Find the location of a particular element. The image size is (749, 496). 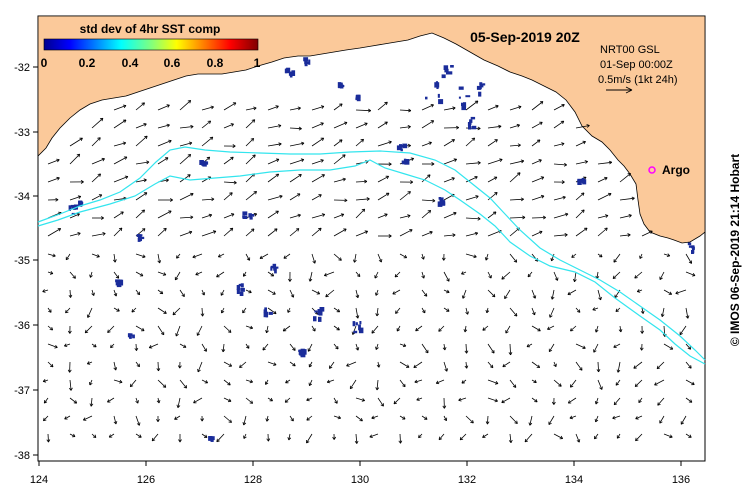

argo-label: Argo is located at coordinates (676, 170).